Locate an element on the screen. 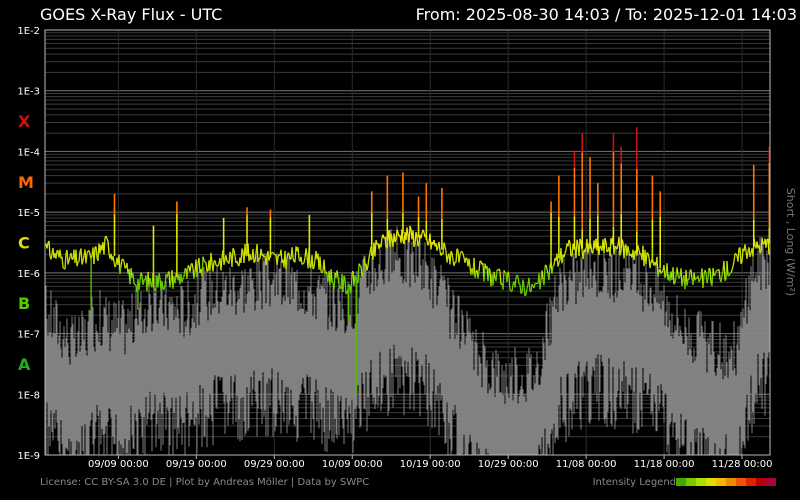 The width and height of the screenshot is (800, 500). flare-class-x: X is located at coordinates (24, 121).